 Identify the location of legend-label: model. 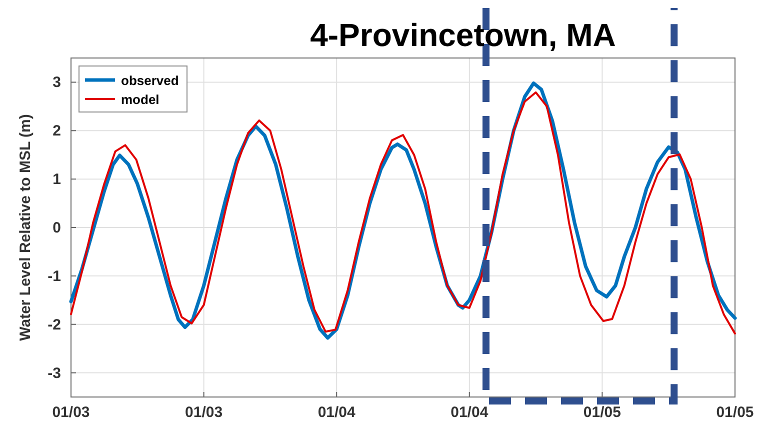
(140, 99).